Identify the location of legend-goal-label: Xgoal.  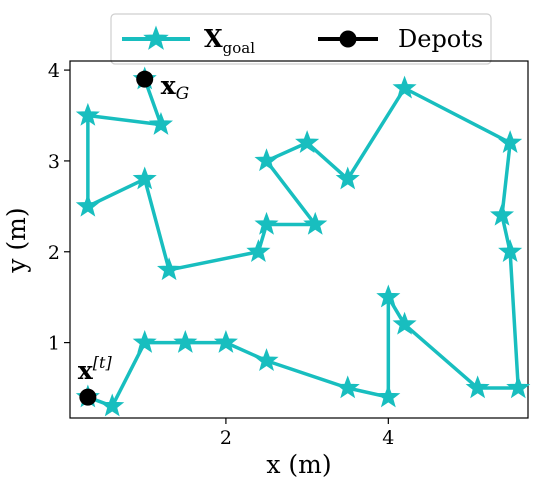
(229, 40).